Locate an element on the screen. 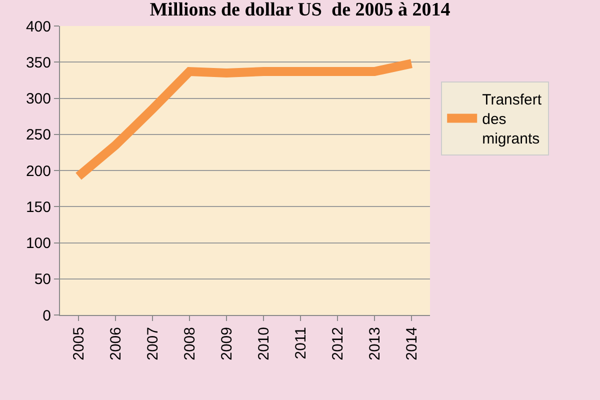 The image size is (600, 400). y-tick-label: 300 is located at coordinates (38, 99).